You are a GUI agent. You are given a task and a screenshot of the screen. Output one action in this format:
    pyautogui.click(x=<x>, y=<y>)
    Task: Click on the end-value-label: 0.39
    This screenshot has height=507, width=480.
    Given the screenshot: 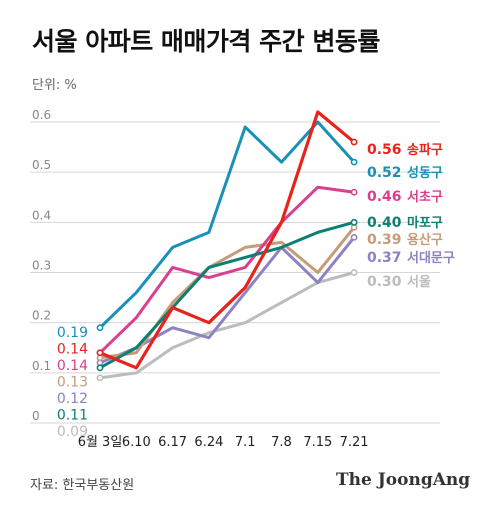 What is the action you would take?
    pyautogui.click(x=384, y=240)
    